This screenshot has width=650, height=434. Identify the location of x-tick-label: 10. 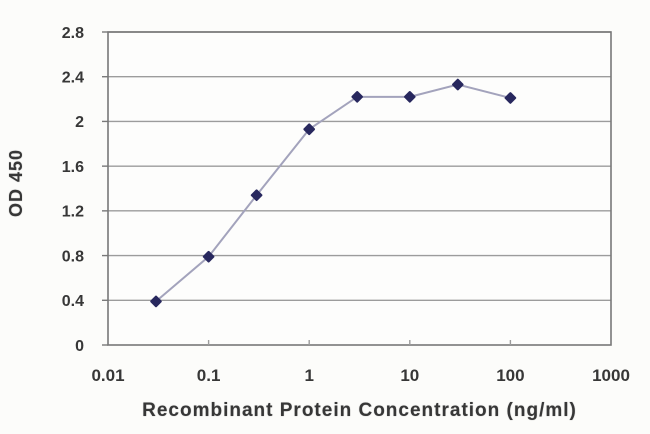
(409, 375).